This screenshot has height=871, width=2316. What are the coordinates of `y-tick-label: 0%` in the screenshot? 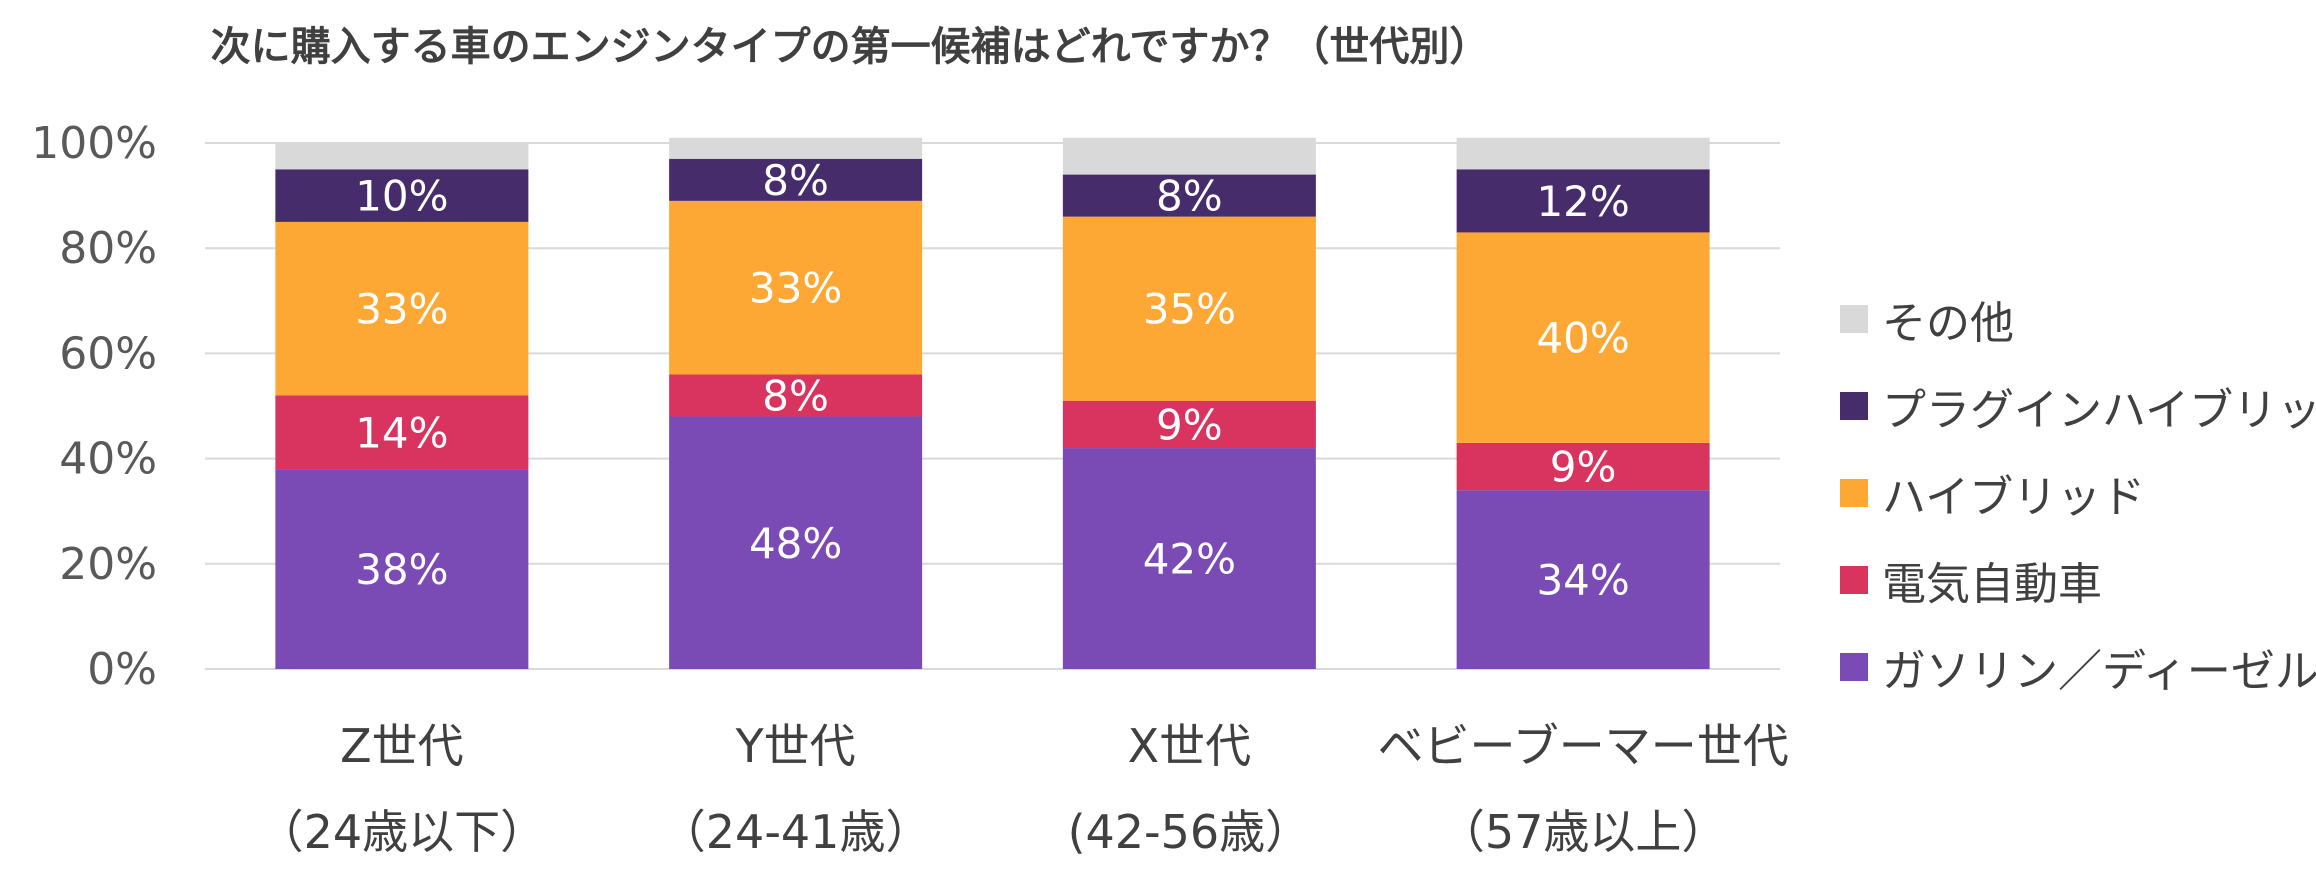 It's located at (122, 669).